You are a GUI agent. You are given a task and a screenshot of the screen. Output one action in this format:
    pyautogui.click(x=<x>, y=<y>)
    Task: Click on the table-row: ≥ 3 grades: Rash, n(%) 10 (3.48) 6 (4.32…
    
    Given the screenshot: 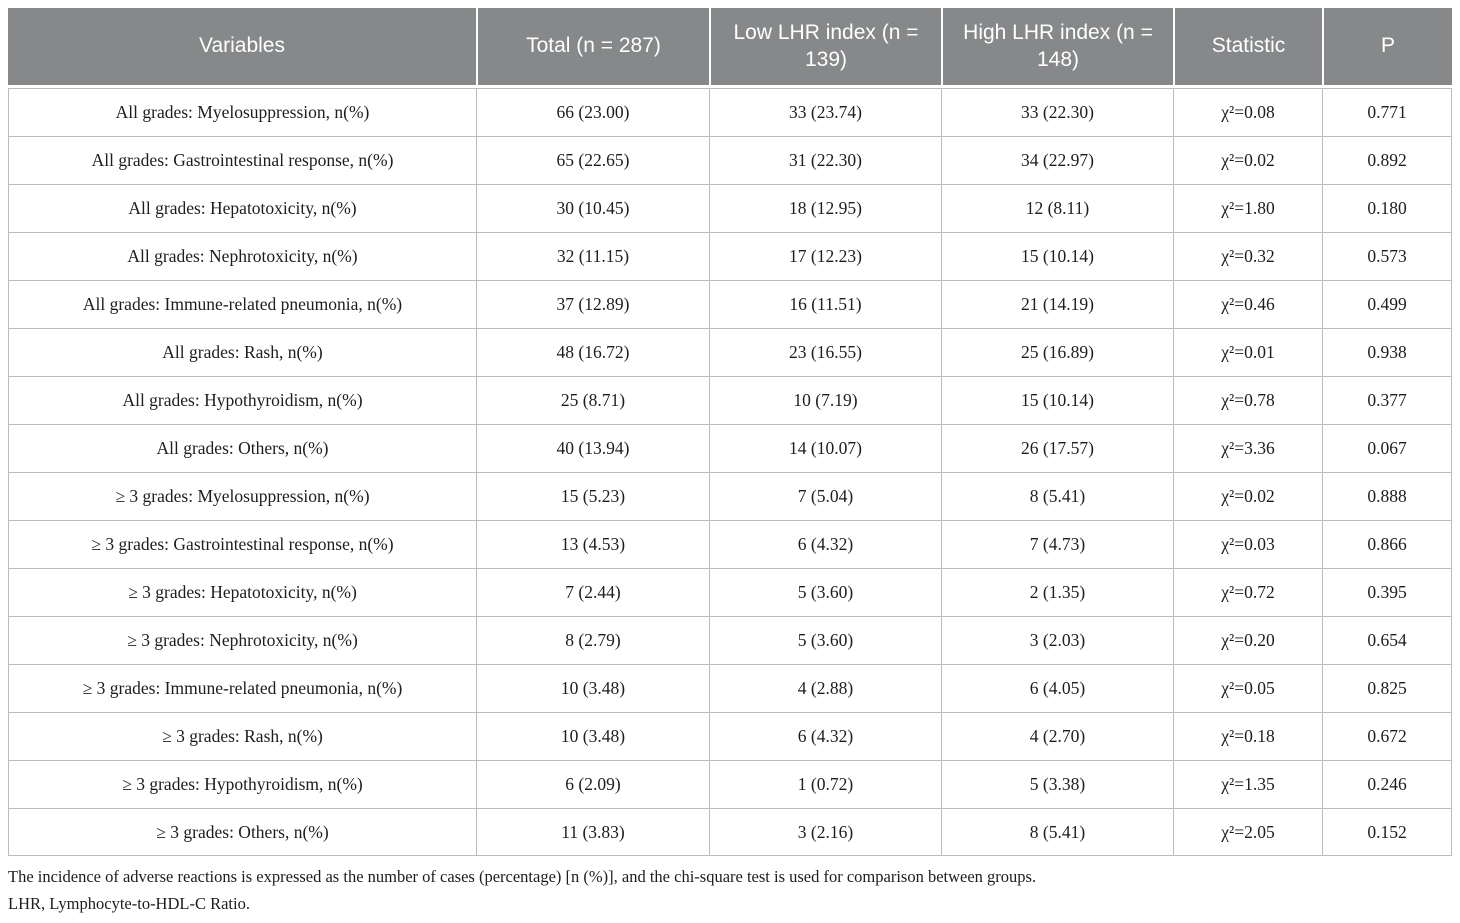 What is the action you would take?
    pyautogui.click(x=730, y=736)
    